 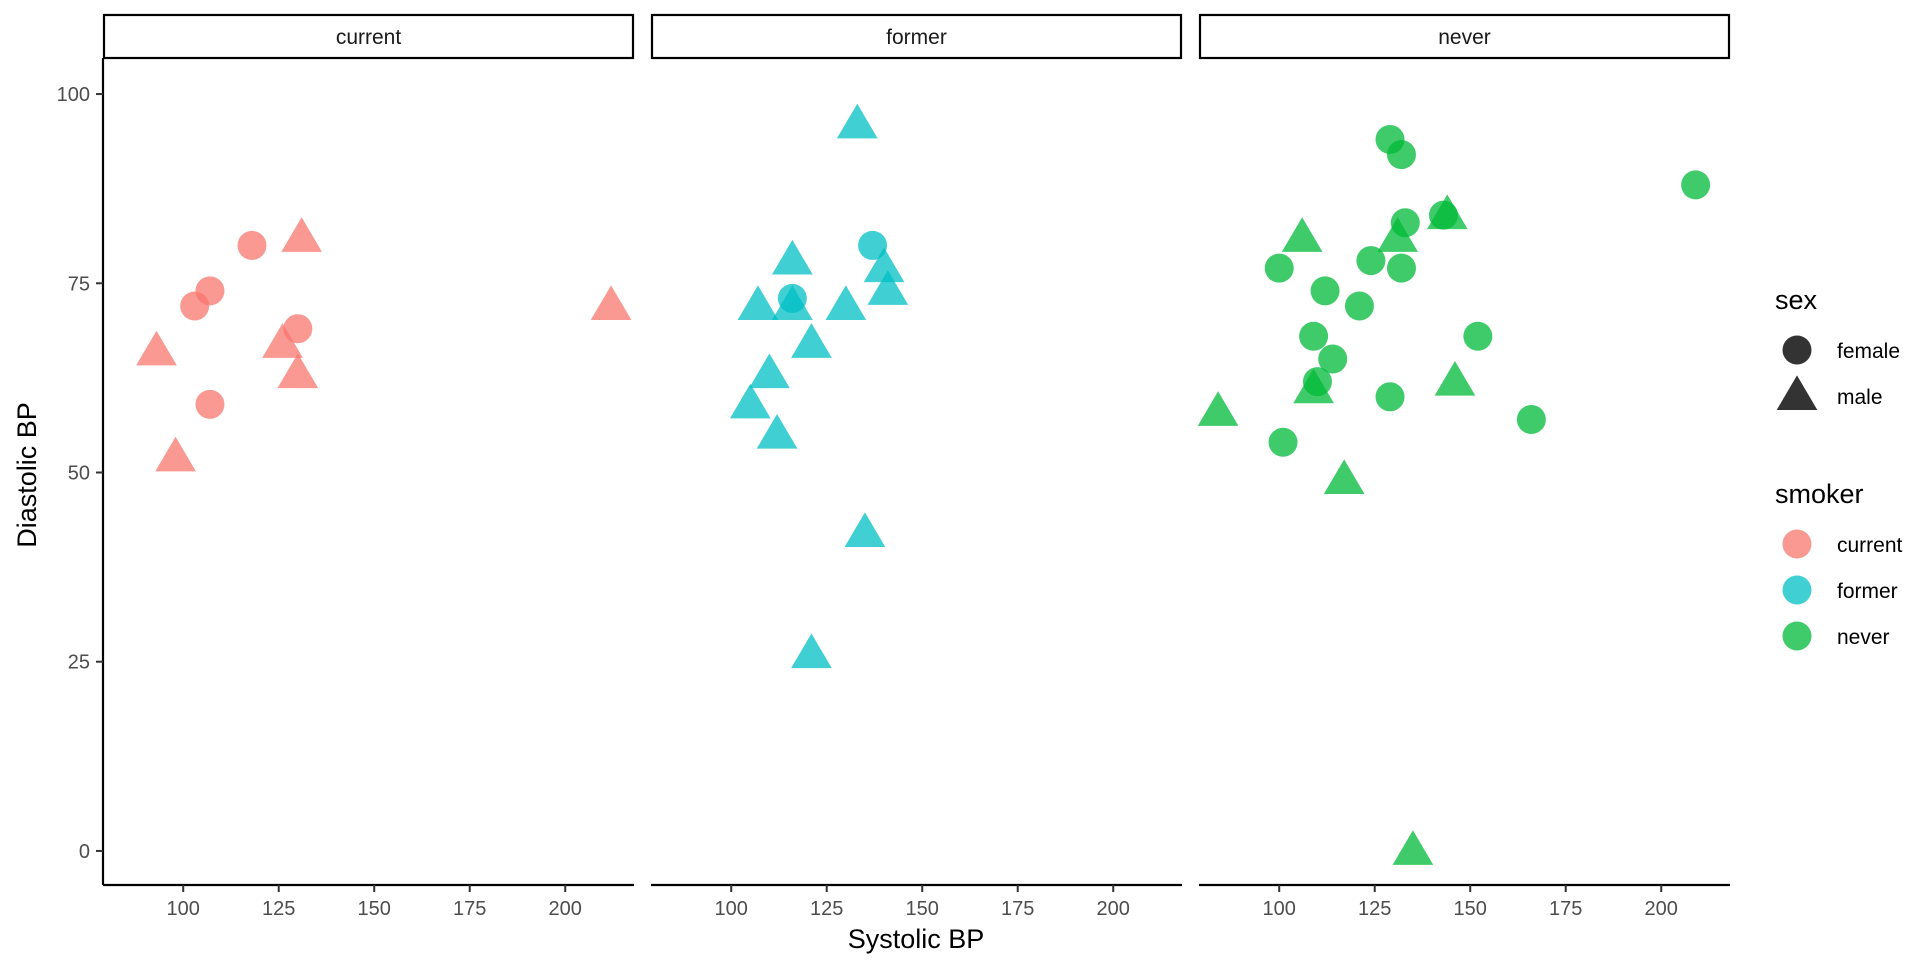 What do you see at coordinates (1839, 565) in the screenshot?
I see `legend-smoker: smoker current former never` at bounding box center [1839, 565].